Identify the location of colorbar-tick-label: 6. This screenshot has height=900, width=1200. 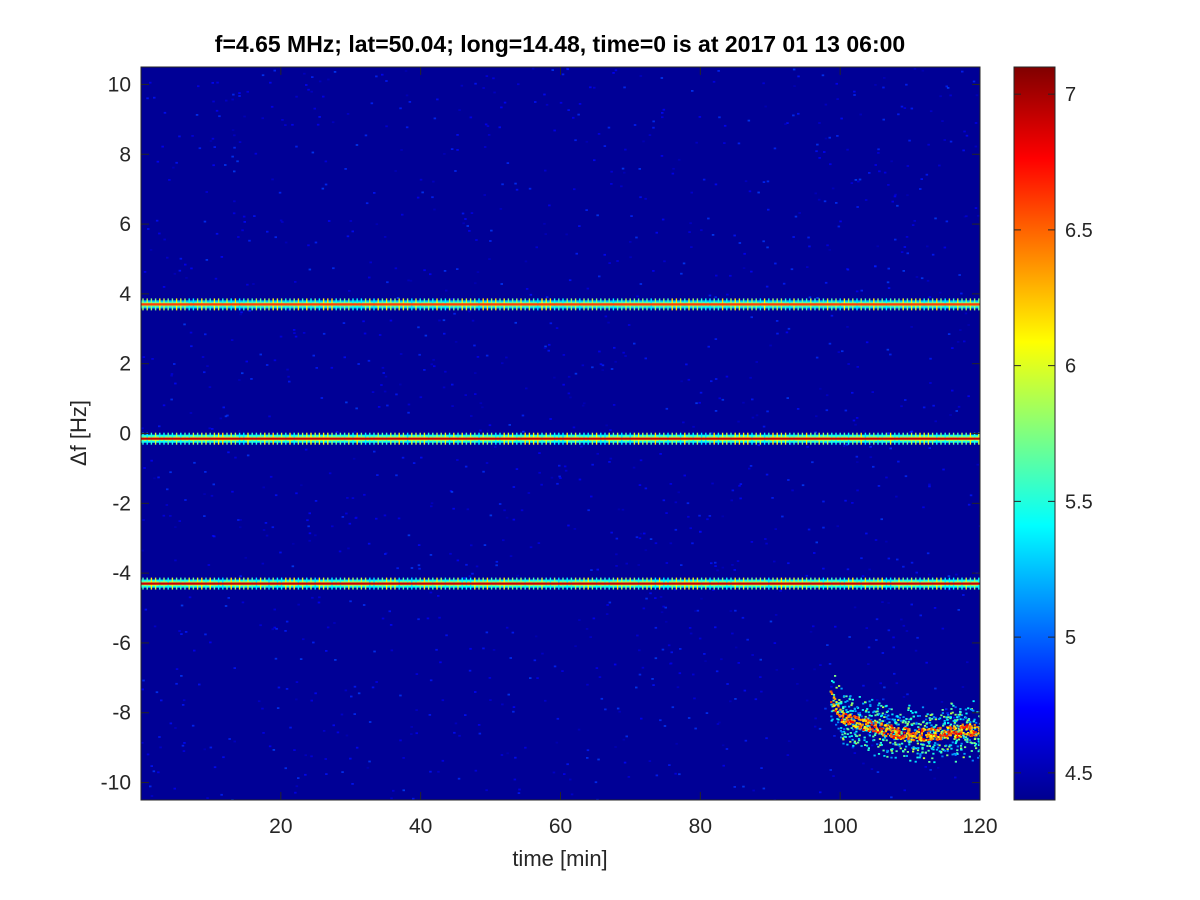
(1070, 367).